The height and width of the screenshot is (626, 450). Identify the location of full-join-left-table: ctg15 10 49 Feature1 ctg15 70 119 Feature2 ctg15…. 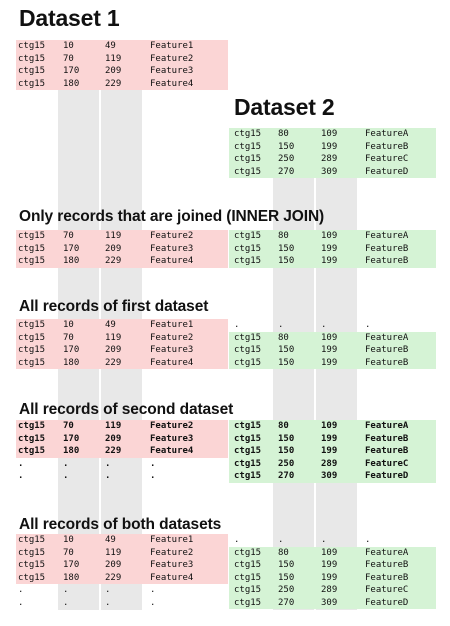
(122, 571).